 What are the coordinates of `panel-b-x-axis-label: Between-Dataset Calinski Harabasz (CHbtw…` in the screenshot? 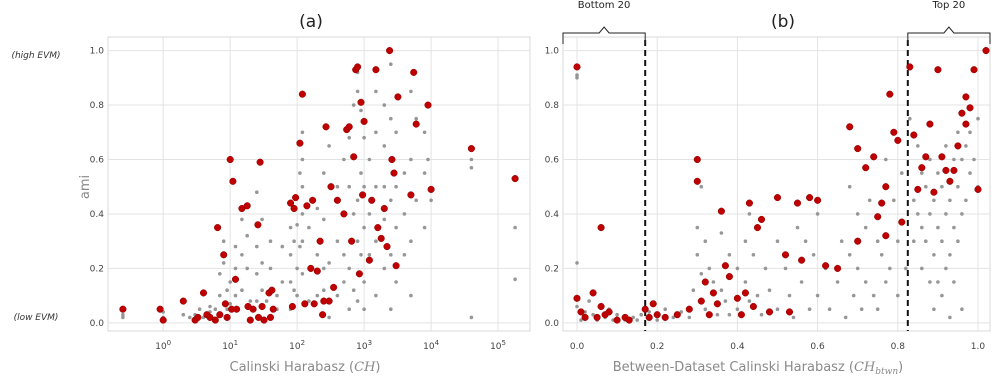 It's located at (758, 368).